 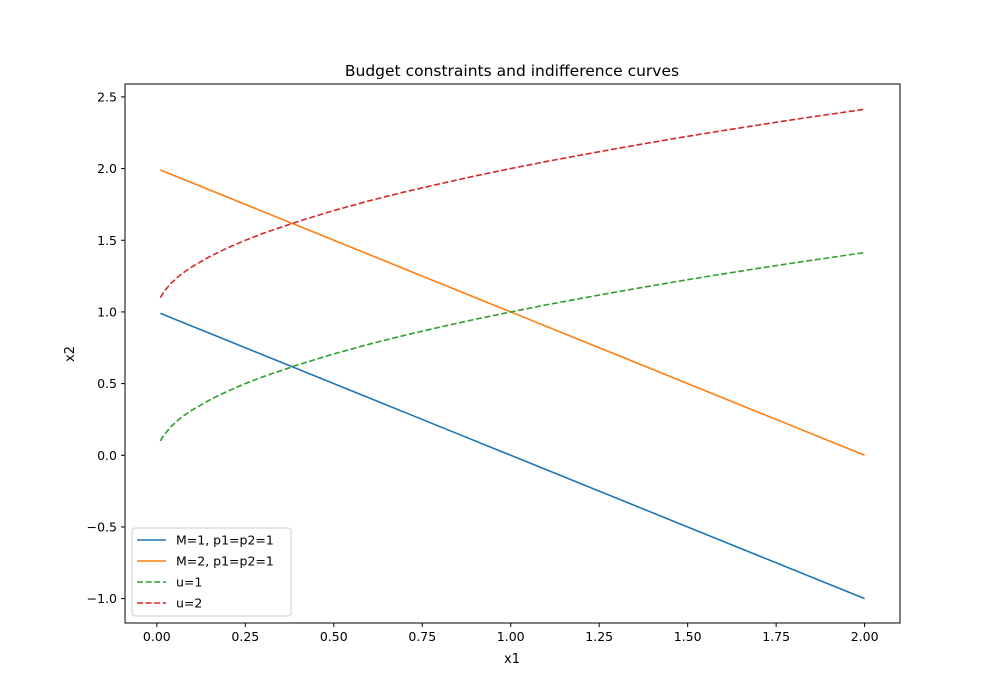 What do you see at coordinates (245, 636) in the screenshot?
I see `x-tick-label: 0.25` at bounding box center [245, 636].